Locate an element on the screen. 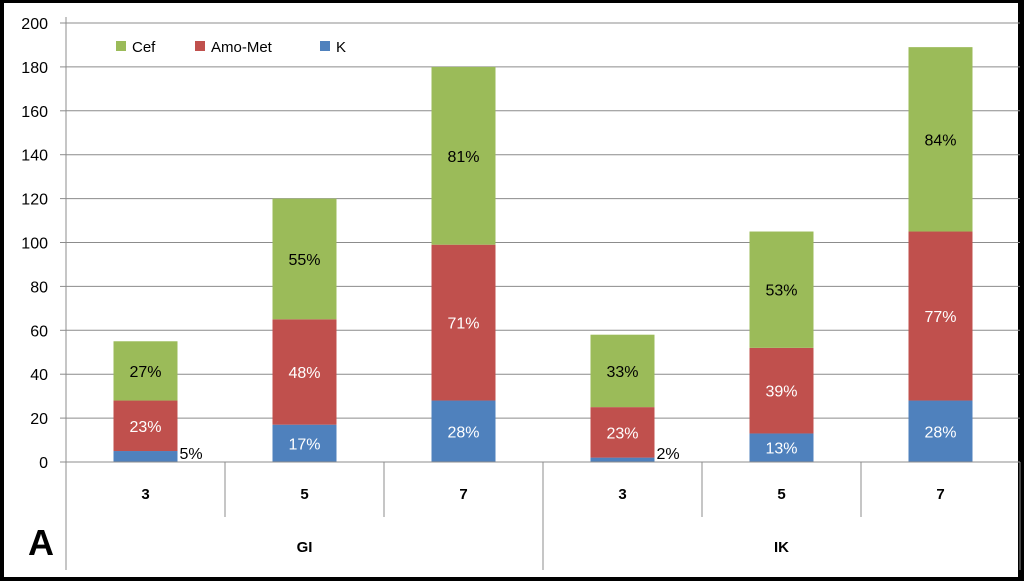 This screenshot has width=1024, height=581. x-group-label: GI is located at coordinates (305, 547).